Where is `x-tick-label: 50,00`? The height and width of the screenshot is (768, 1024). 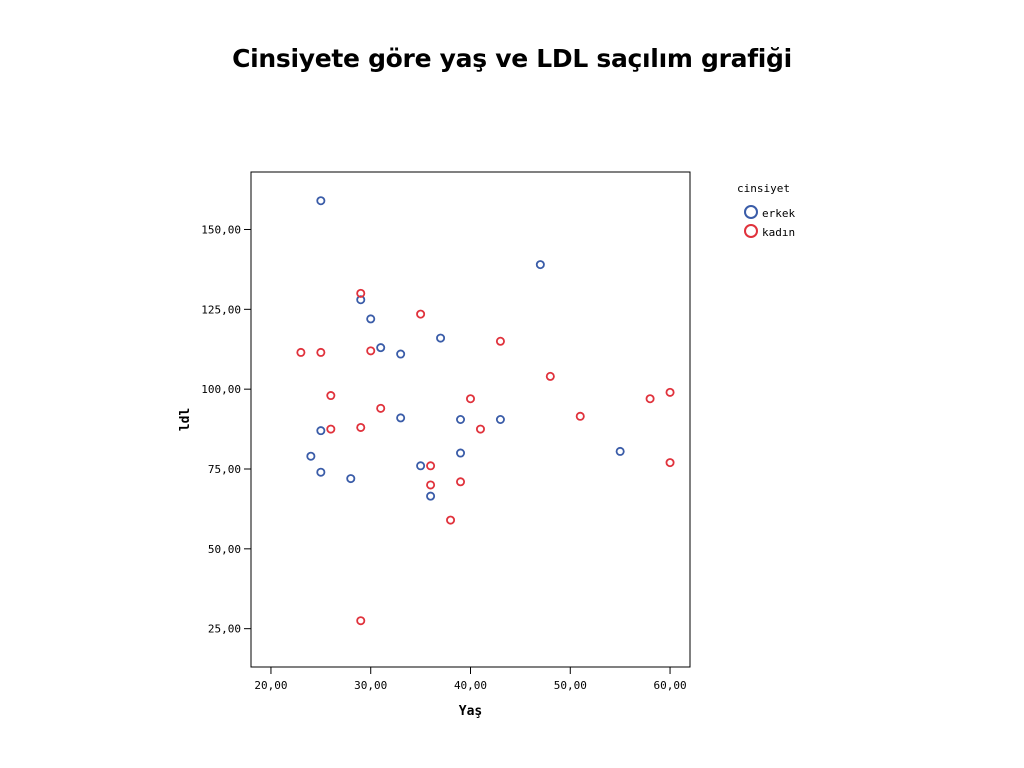 x-tick-label: 50,00 is located at coordinates (570, 685).